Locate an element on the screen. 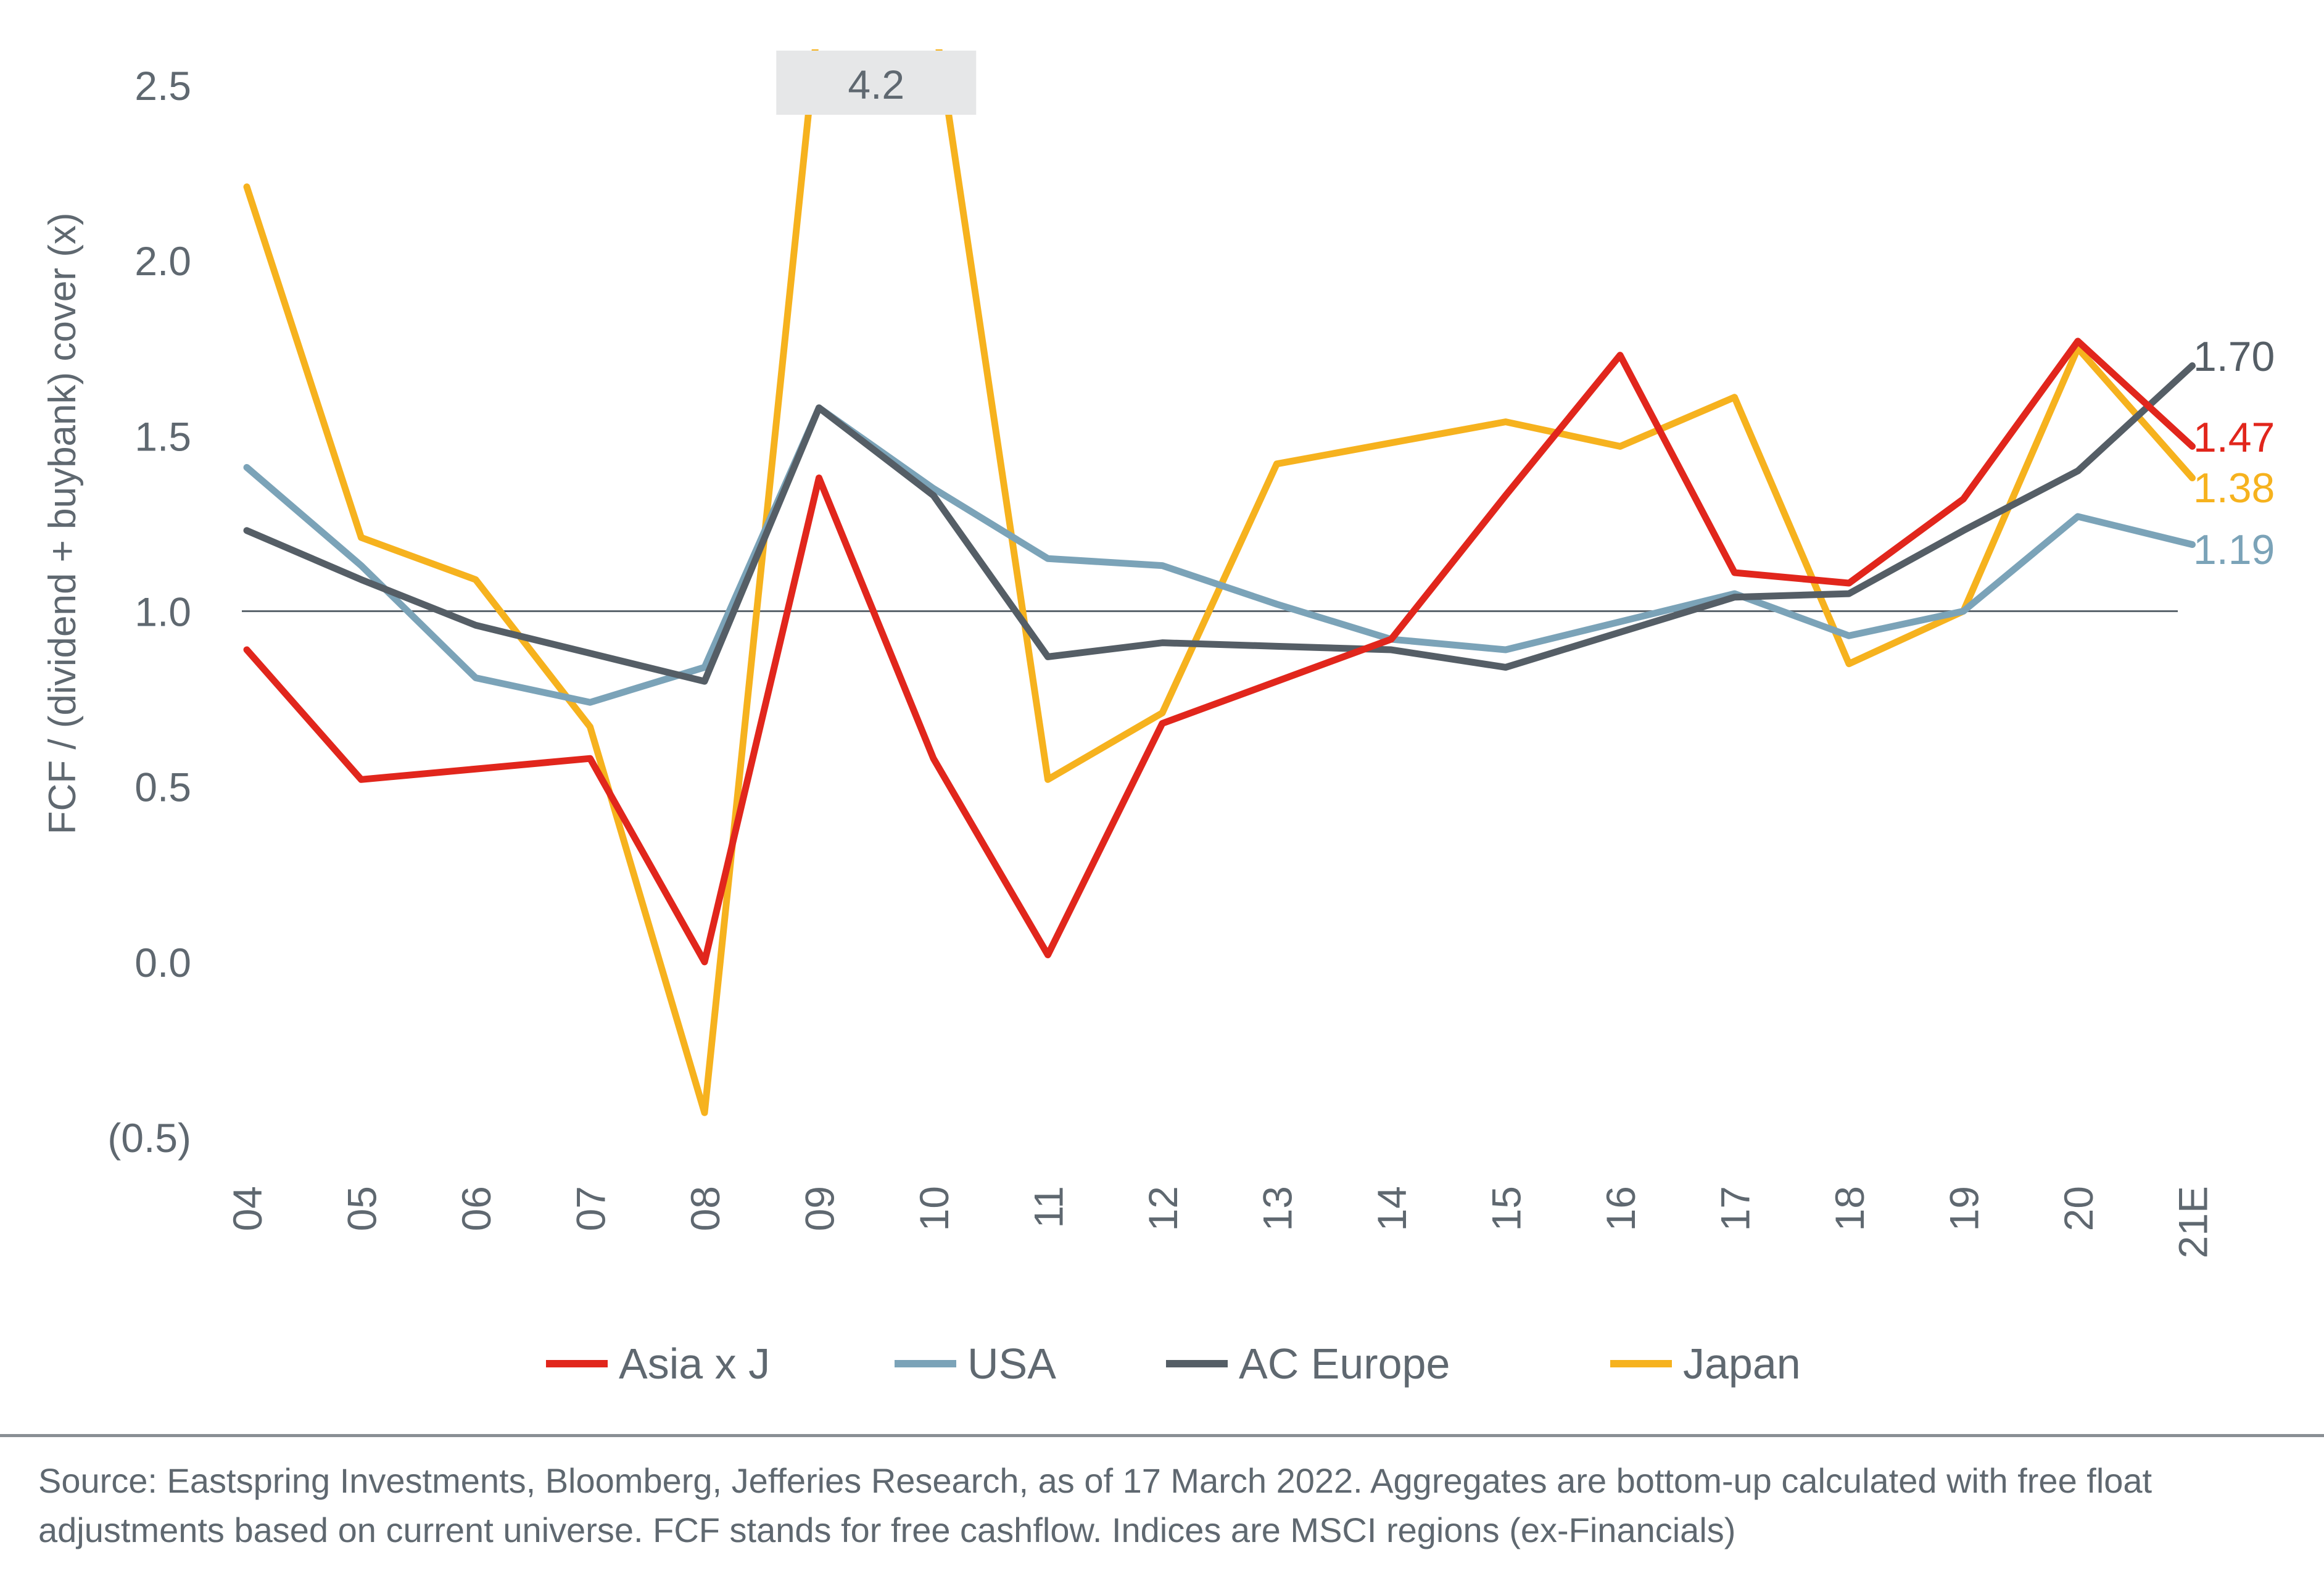 The width and height of the screenshot is (2324, 1592). x-tick-label: 05 is located at coordinates (362, 1208).